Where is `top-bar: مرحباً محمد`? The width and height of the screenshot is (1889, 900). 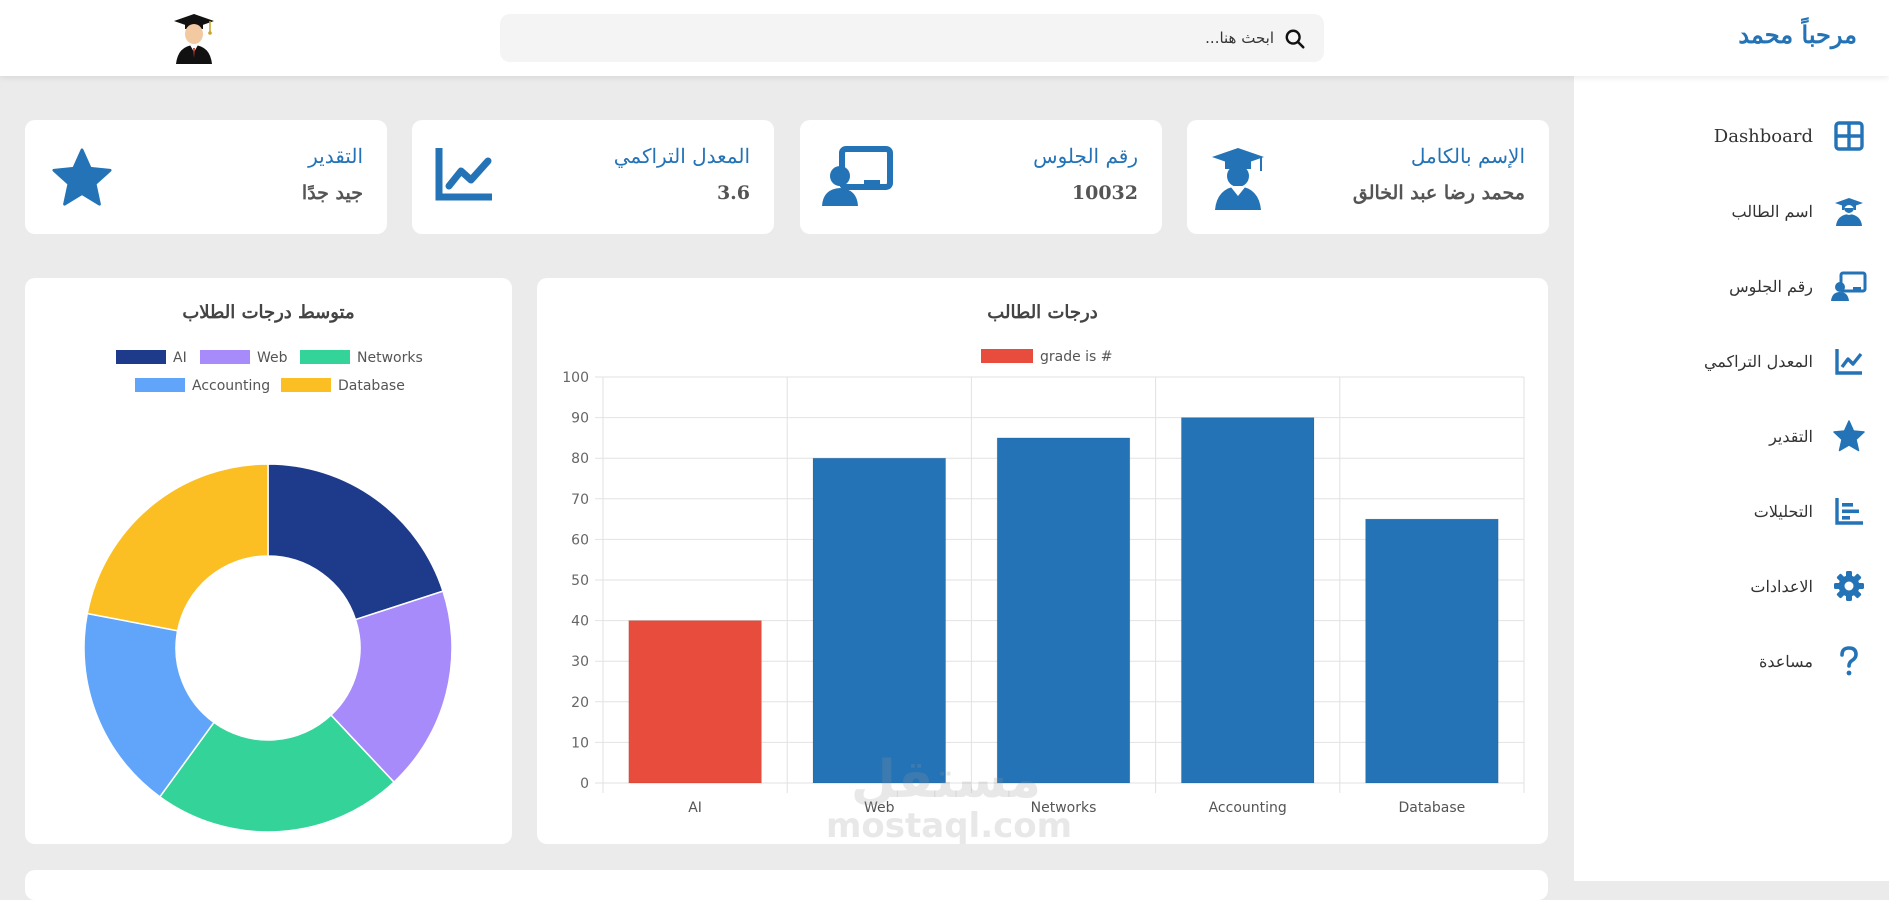 top-bar: مرحباً محمد is located at coordinates (944, 38).